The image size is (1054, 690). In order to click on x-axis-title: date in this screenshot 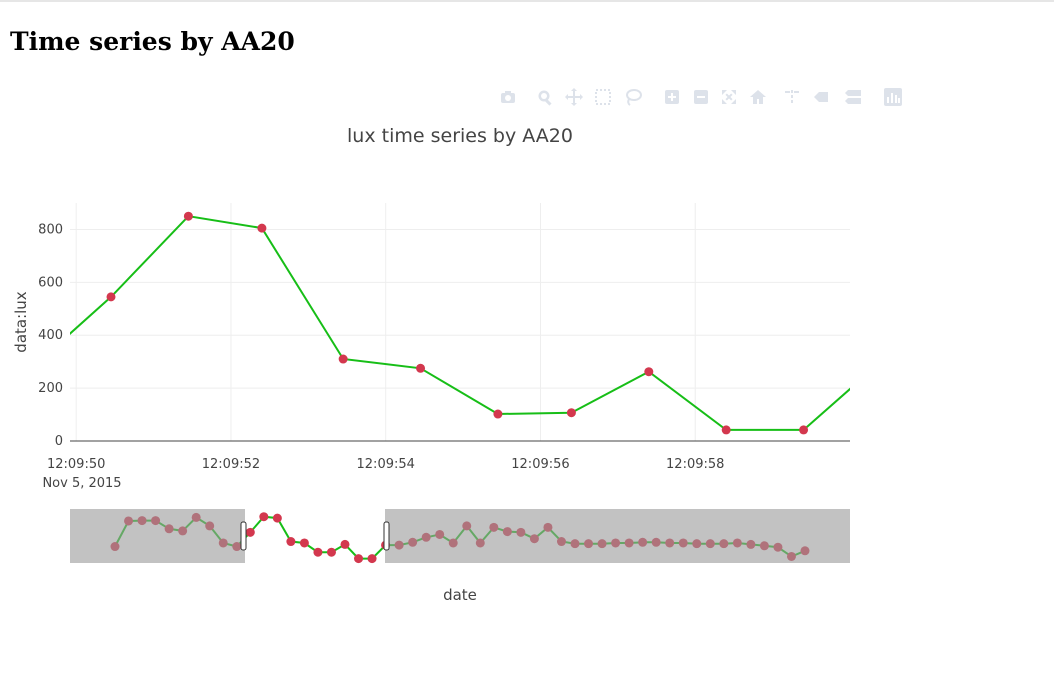, I will do `click(460, 595)`.